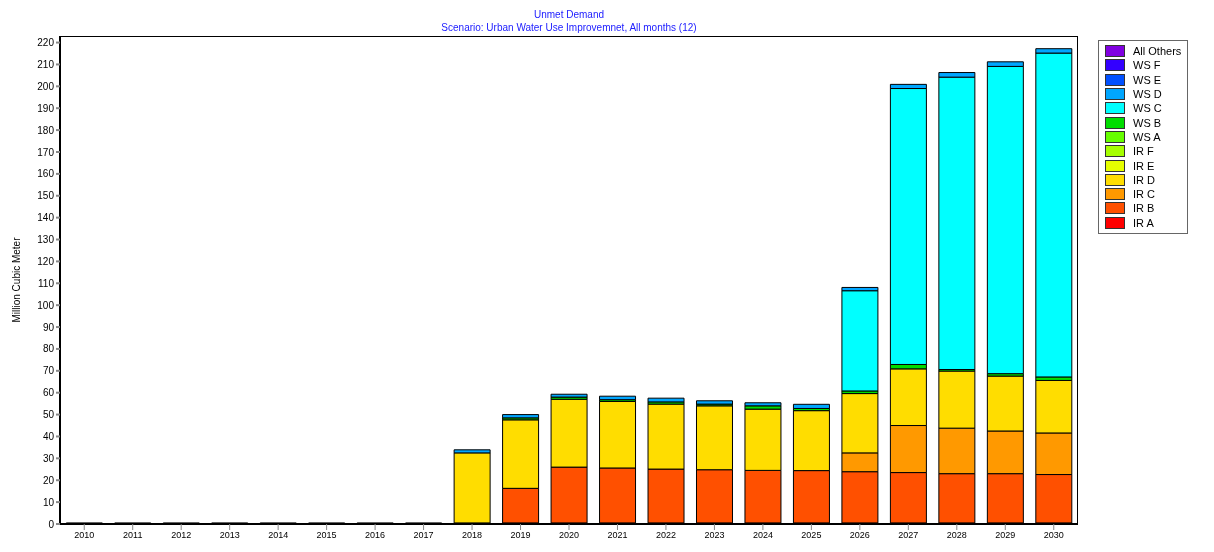 Image resolution: width=1214 pixels, height=552 pixels. Describe the element at coordinates (665, 535) in the screenshot. I see `x-tick-label: 2022` at that location.